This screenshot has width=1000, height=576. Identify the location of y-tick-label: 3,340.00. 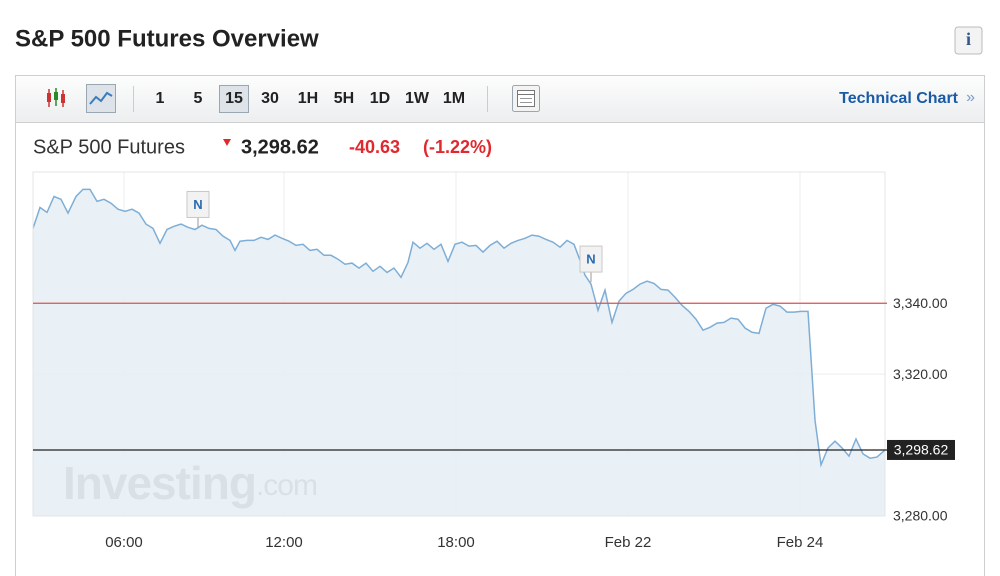
(920, 303).